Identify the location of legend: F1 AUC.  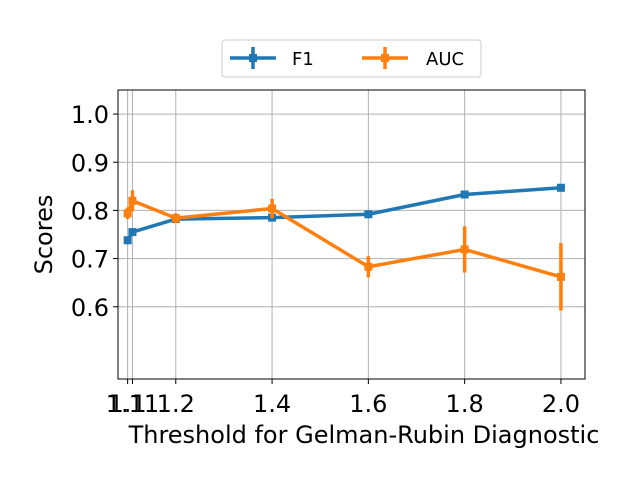
(351, 58).